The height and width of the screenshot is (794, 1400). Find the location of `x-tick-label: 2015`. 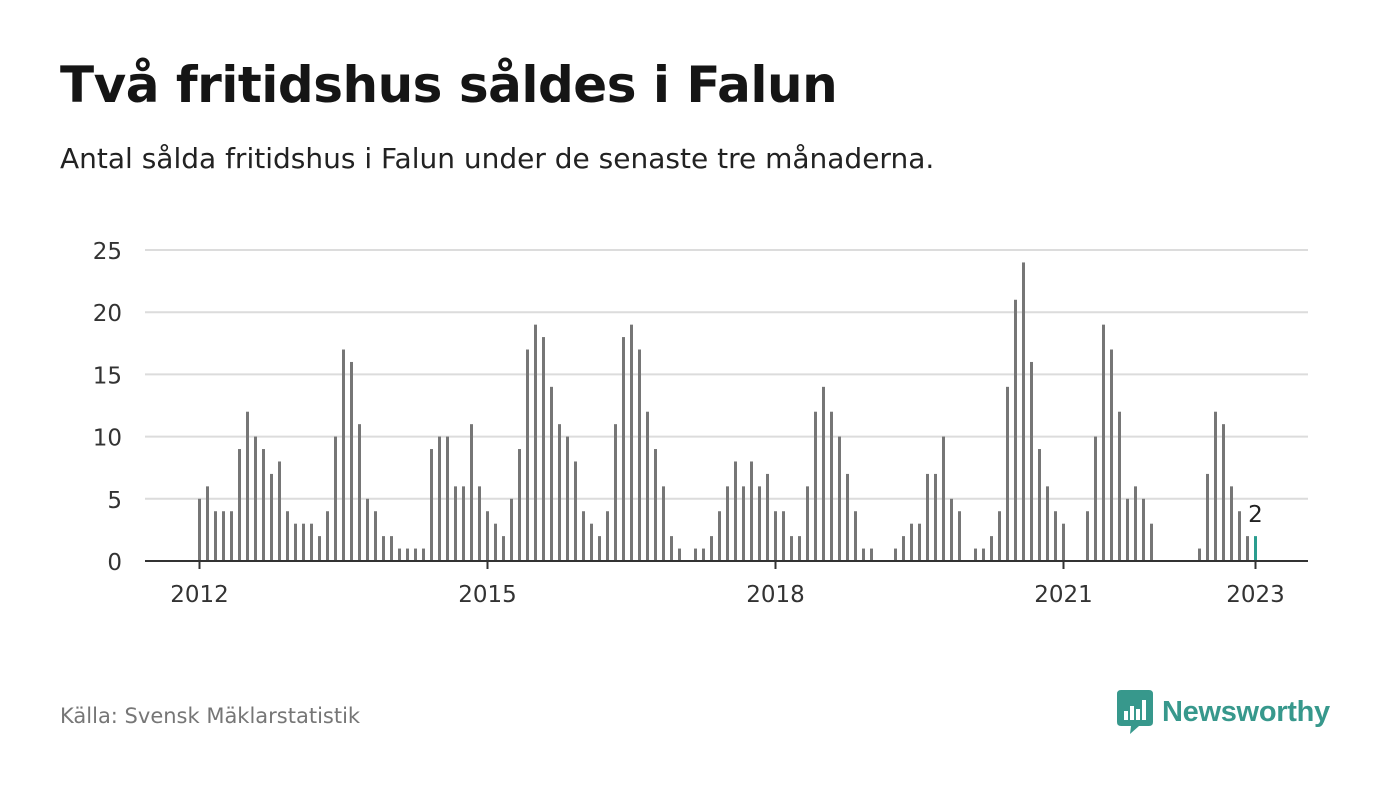

x-tick-label: 2015 is located at coordinates (487, 595).